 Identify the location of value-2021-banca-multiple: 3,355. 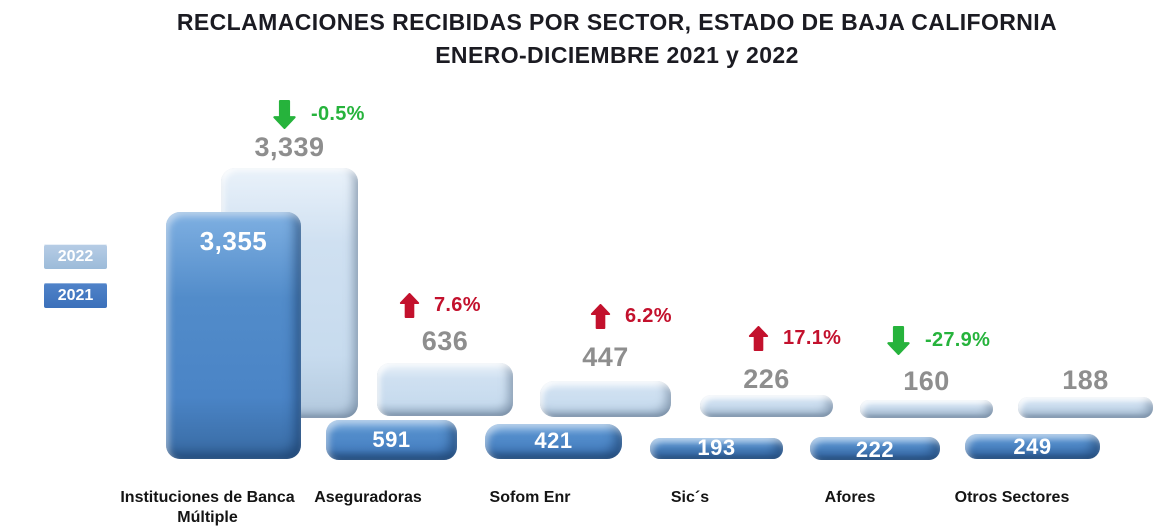
(233, 241).